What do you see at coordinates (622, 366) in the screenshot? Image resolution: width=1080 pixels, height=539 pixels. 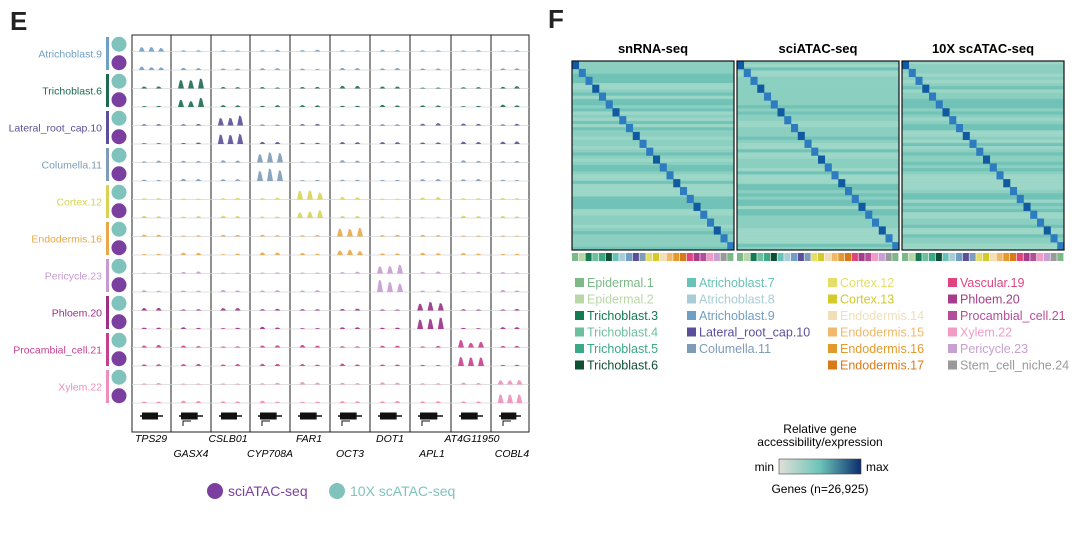 I see `legend-label: Trichoblast.6` at bounding box center [622, 366].